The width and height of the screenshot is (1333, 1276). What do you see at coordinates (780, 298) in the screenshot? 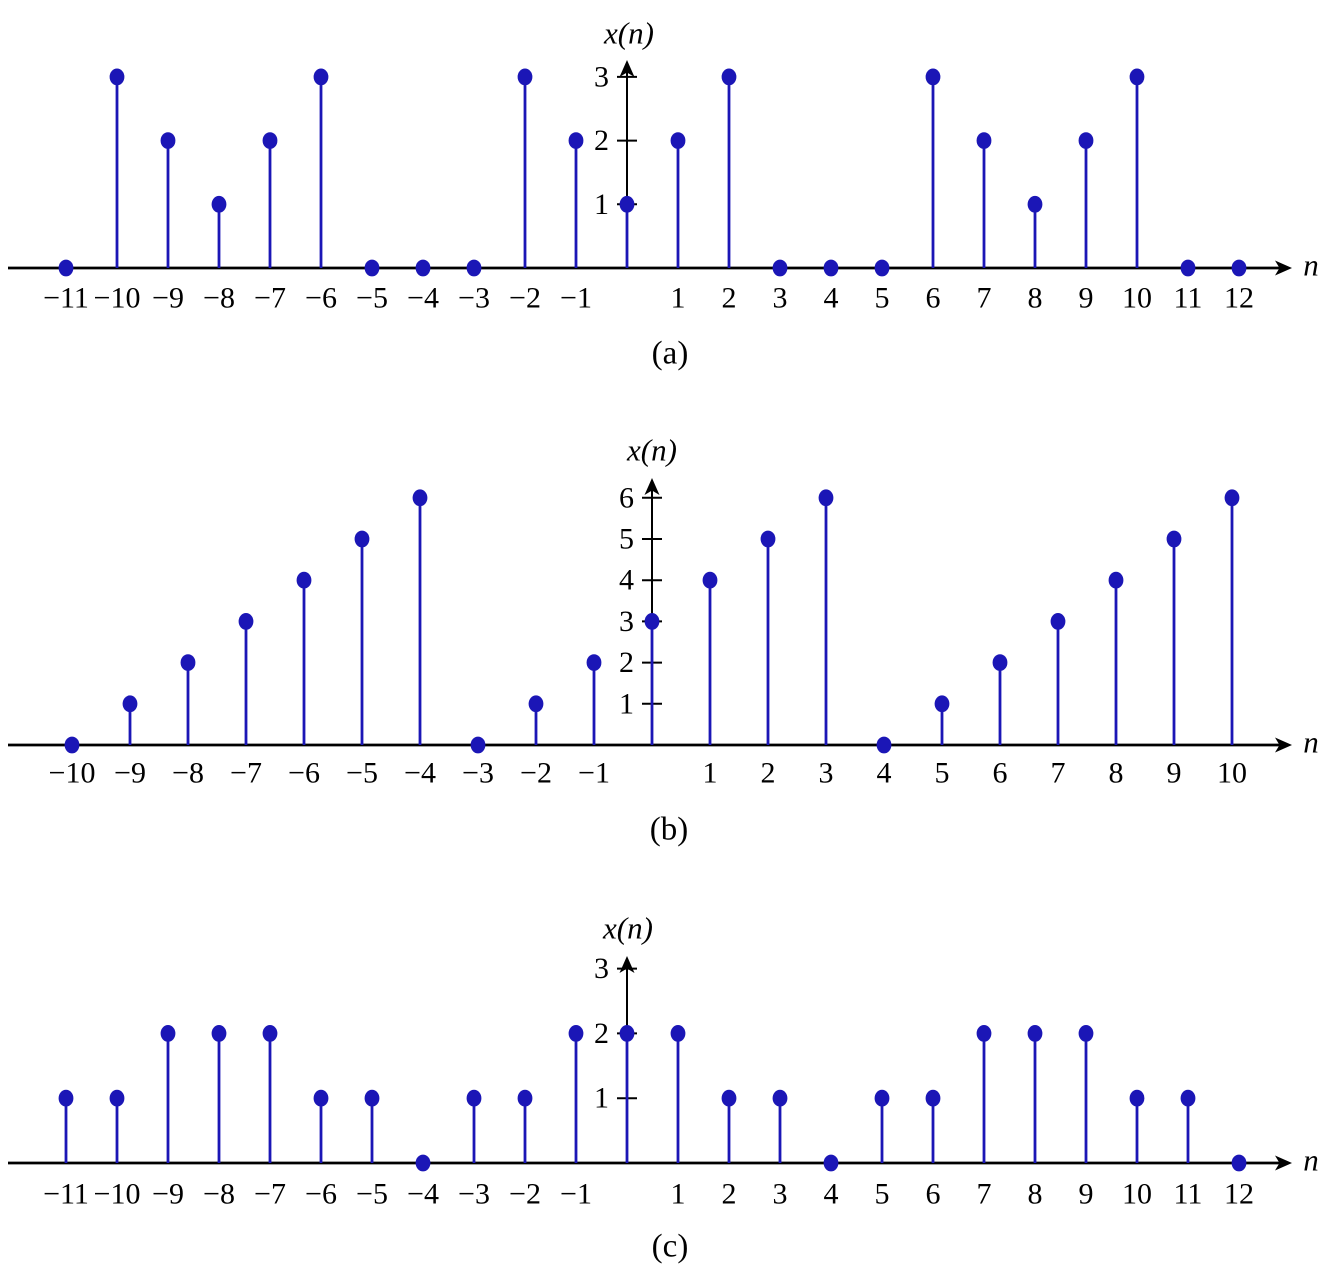
I see `x-tick-label: 3` at bounding box center [780, 298].